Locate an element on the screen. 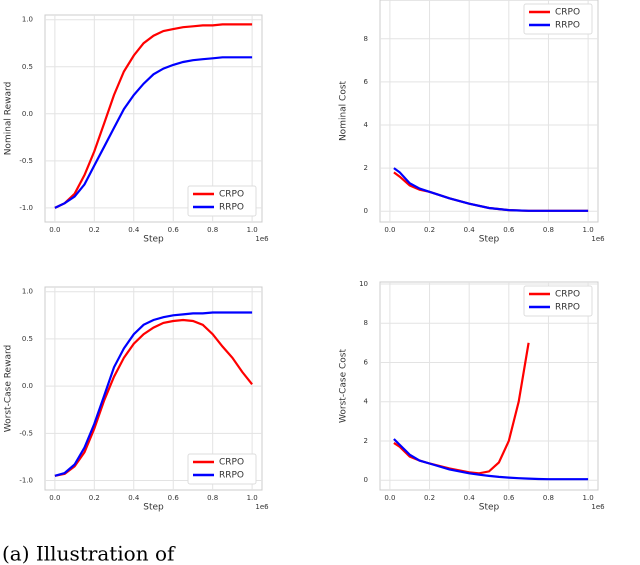 The image size is (640, 565). y-axis-label: Worst-Case Cost is located at coordinates (344, 386).